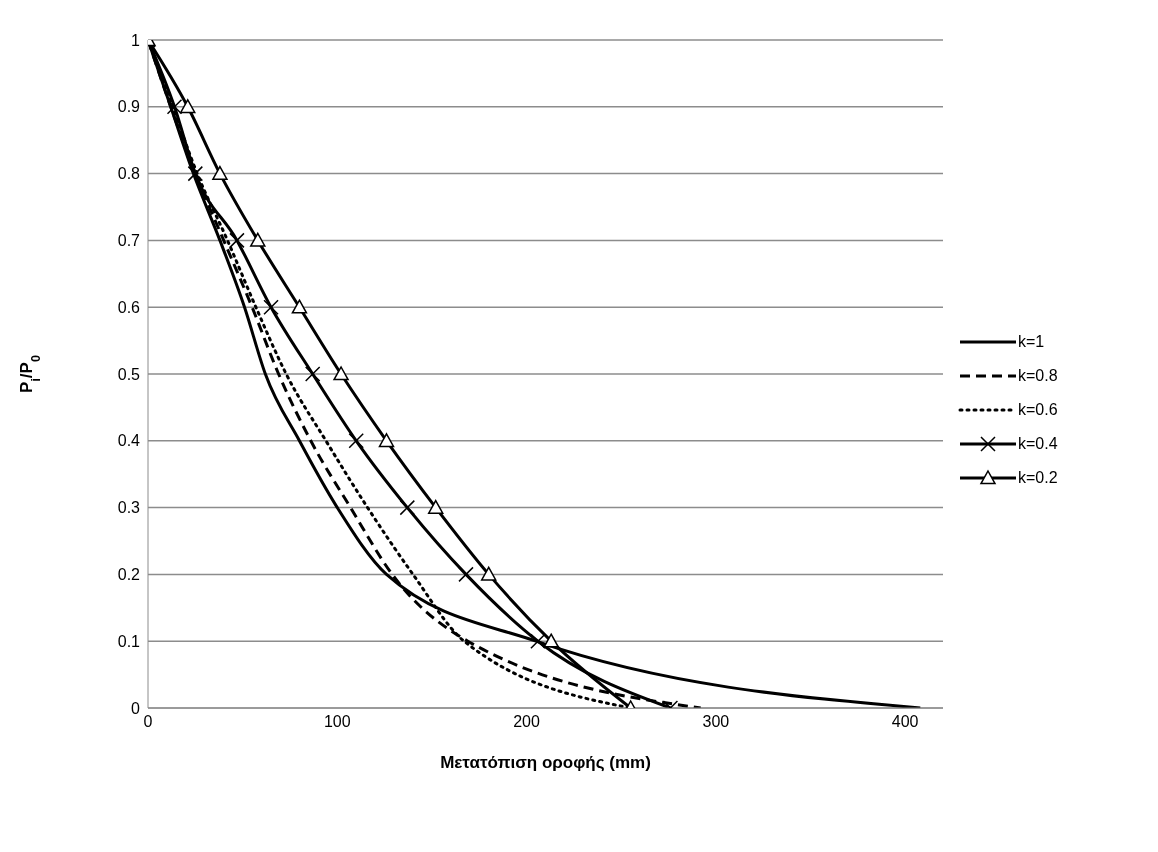  Describe the element at coordinates (129, 241) in the screenshot. I see `y-tick-label: 0.7` at that location.